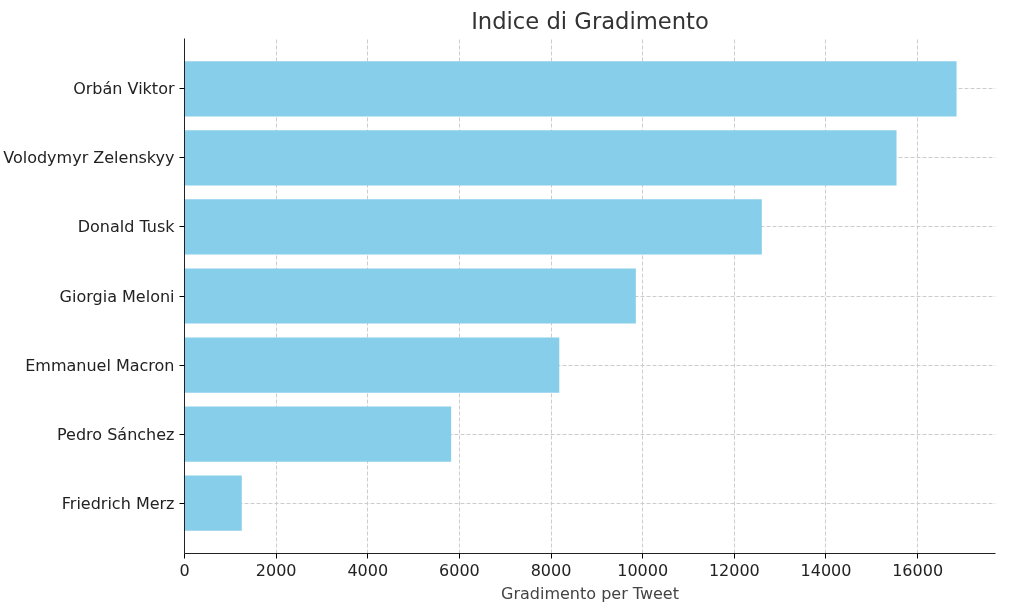 The height and width of the screenshot is (614, 1024). I want to click on y-tick-label: Volodymyr Zelenskyy, so click(89, 158).